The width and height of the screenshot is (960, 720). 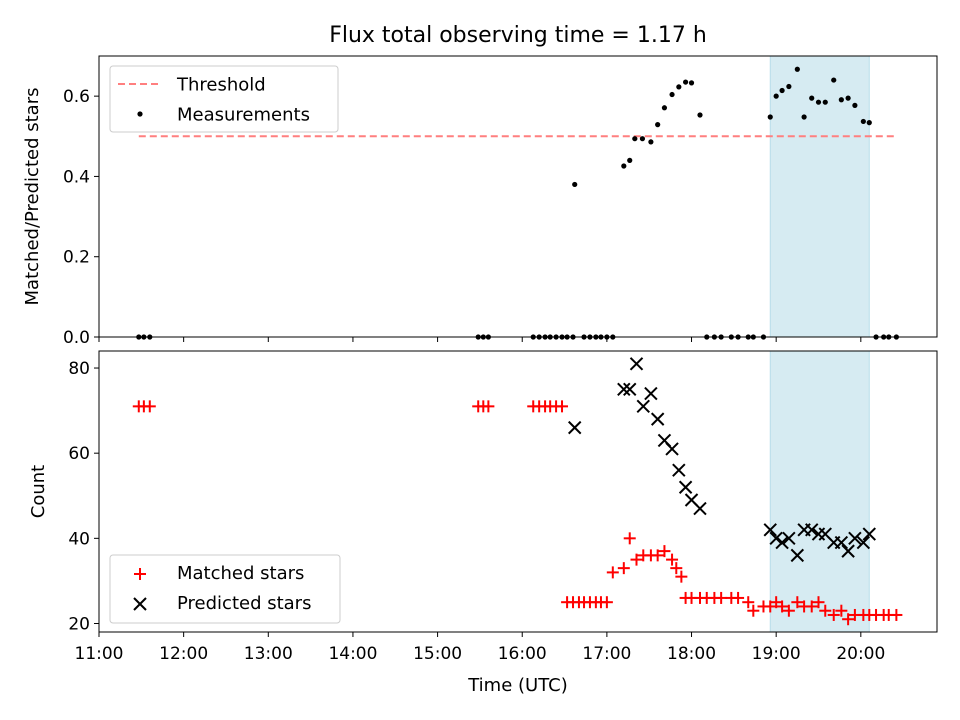 I want to click on legend-bottom: Matched stars Predicted stars, so click(x=225, y=589).